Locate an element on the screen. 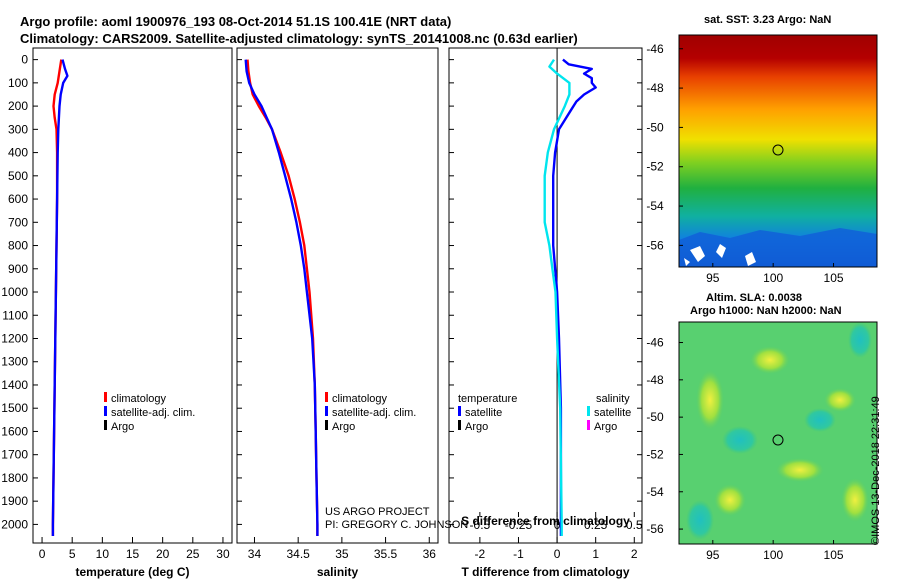  x-tick-label: 1 is located at coordinates (595, 554).